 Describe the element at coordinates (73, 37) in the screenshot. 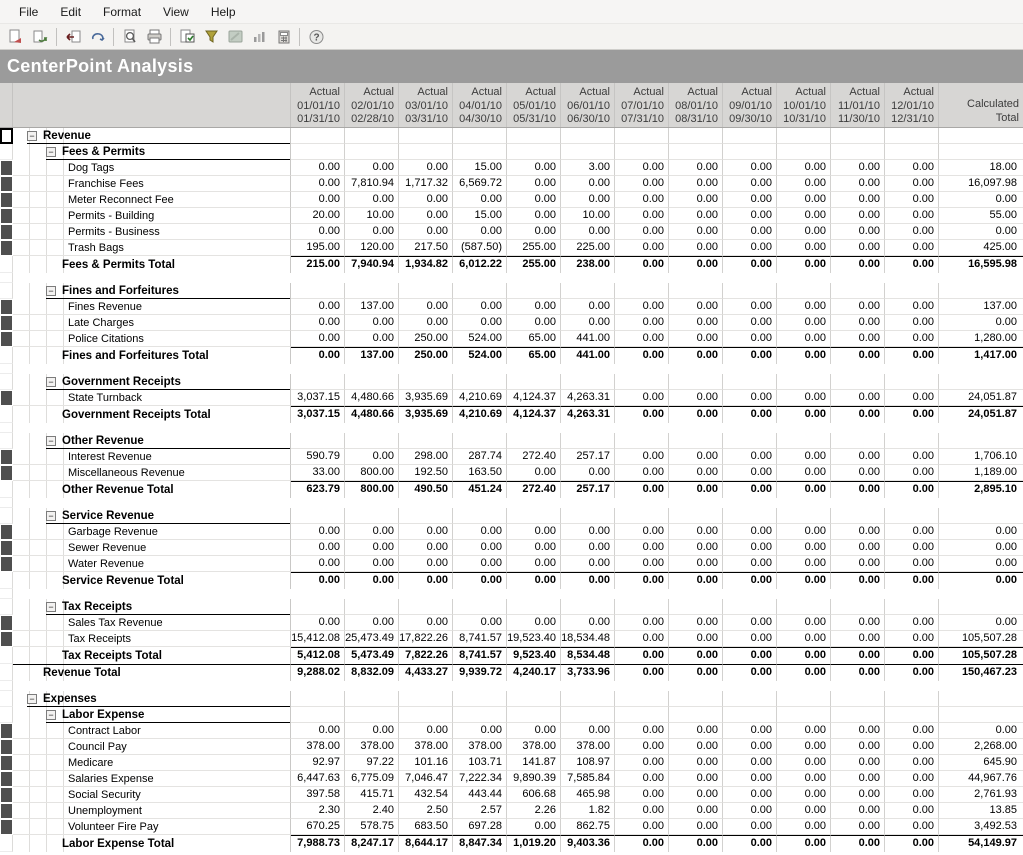

I see `toolbar-import-icon` at that location.